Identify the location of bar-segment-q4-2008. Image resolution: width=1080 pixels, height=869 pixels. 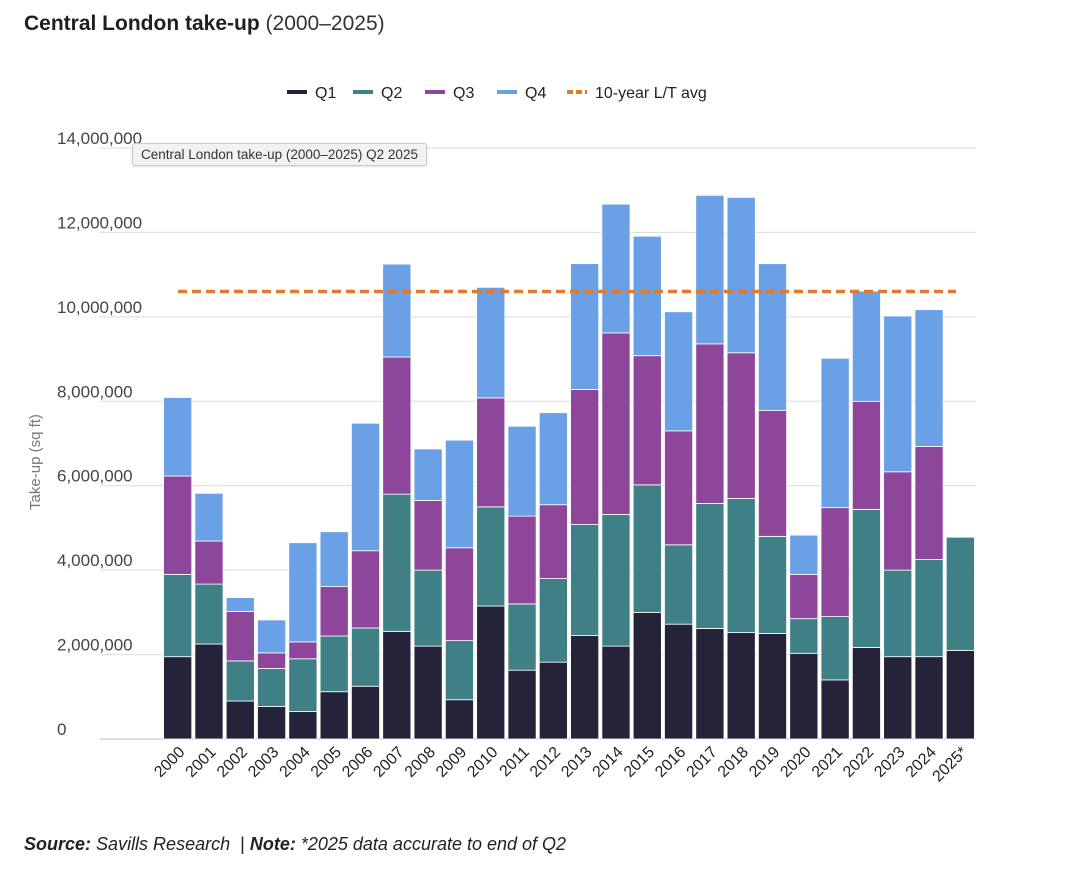
(428, 474).